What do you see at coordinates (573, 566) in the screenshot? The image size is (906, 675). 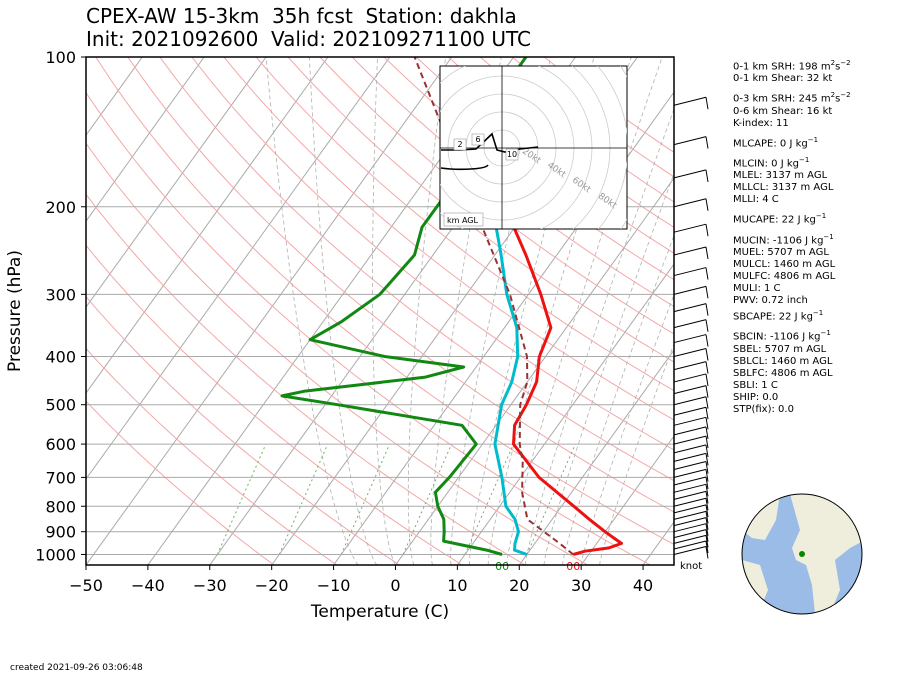 I see `surface-label-0: 00` at bounding box center [573, 566].